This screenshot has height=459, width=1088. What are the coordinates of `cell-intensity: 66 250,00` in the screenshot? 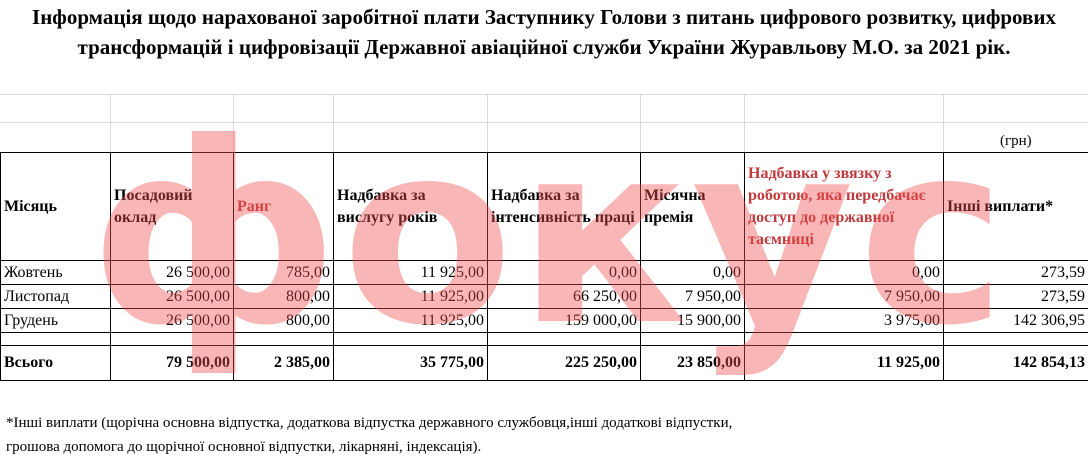 It's located at (564, 297).